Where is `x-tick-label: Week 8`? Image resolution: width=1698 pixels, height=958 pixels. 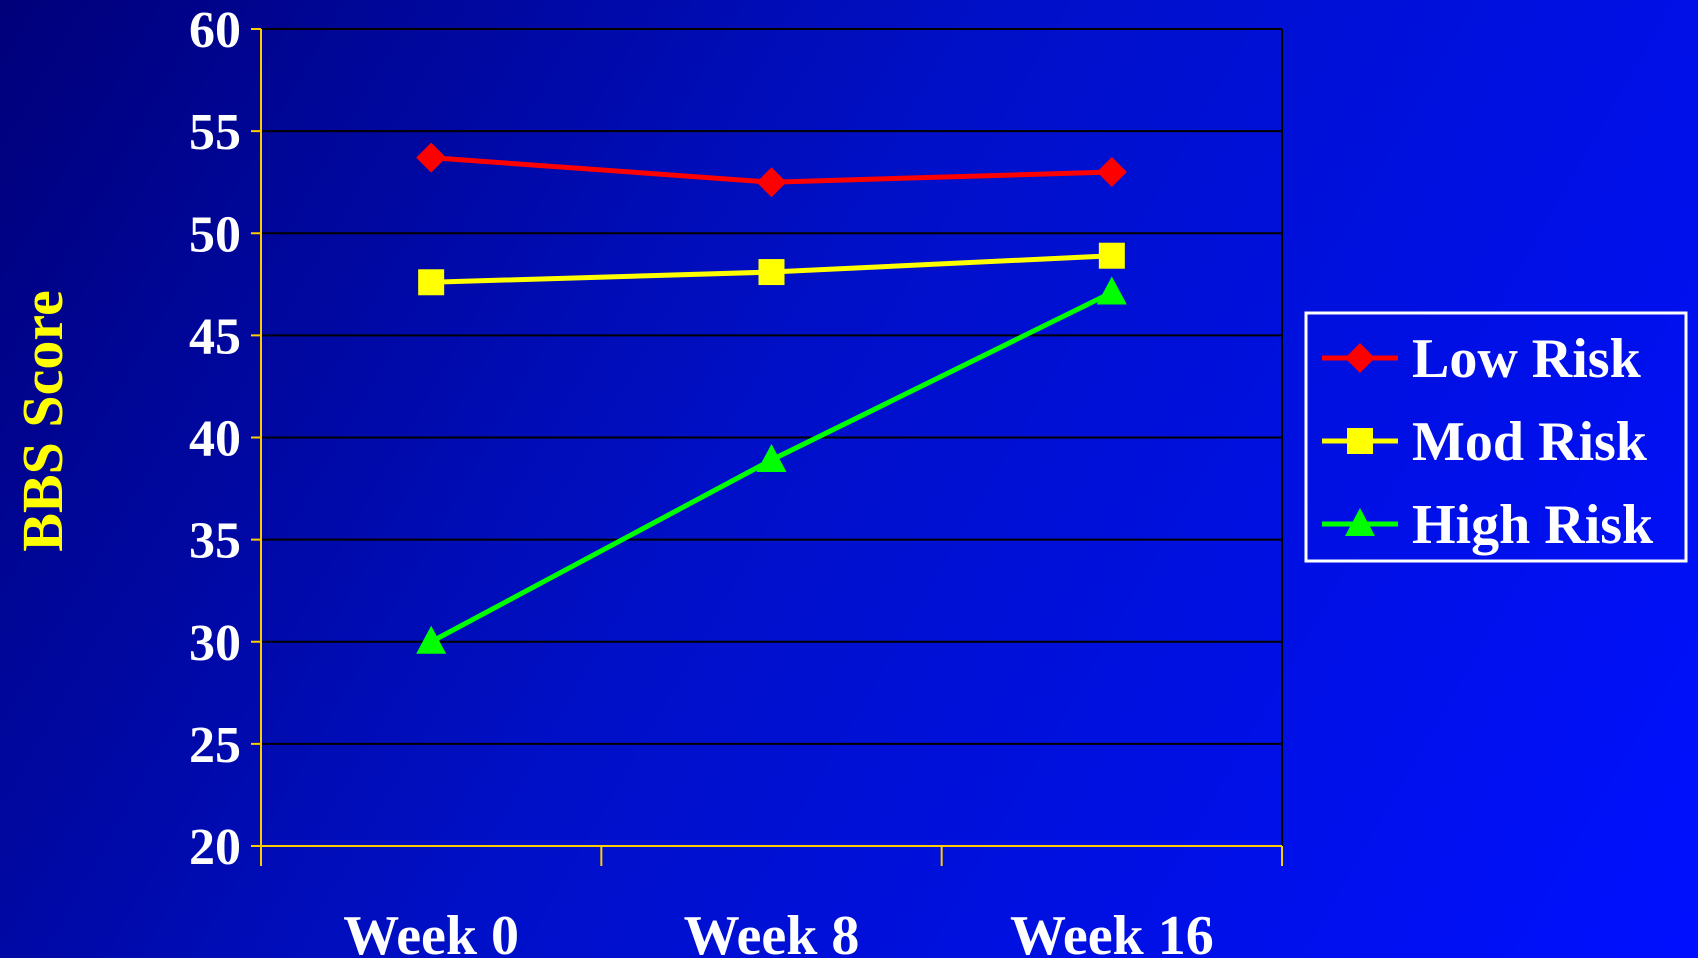 x-tick-label: Week 8 is located at coordinates (772, 931).